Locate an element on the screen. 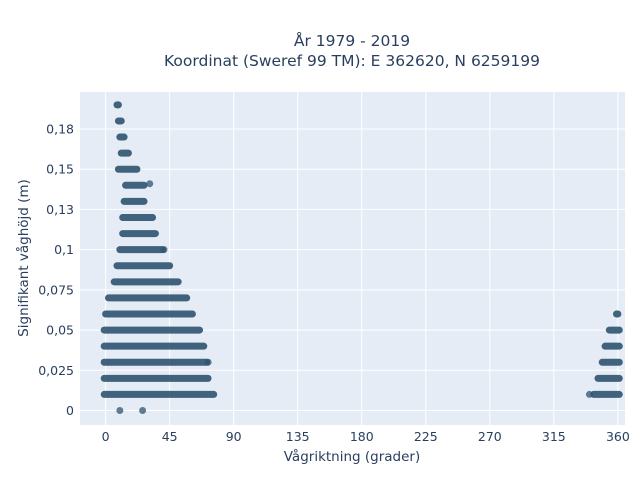 This screenshot has height=480, width=640. x-axis-title: Vågriktning (grader) is located at coordinates (352, 456).